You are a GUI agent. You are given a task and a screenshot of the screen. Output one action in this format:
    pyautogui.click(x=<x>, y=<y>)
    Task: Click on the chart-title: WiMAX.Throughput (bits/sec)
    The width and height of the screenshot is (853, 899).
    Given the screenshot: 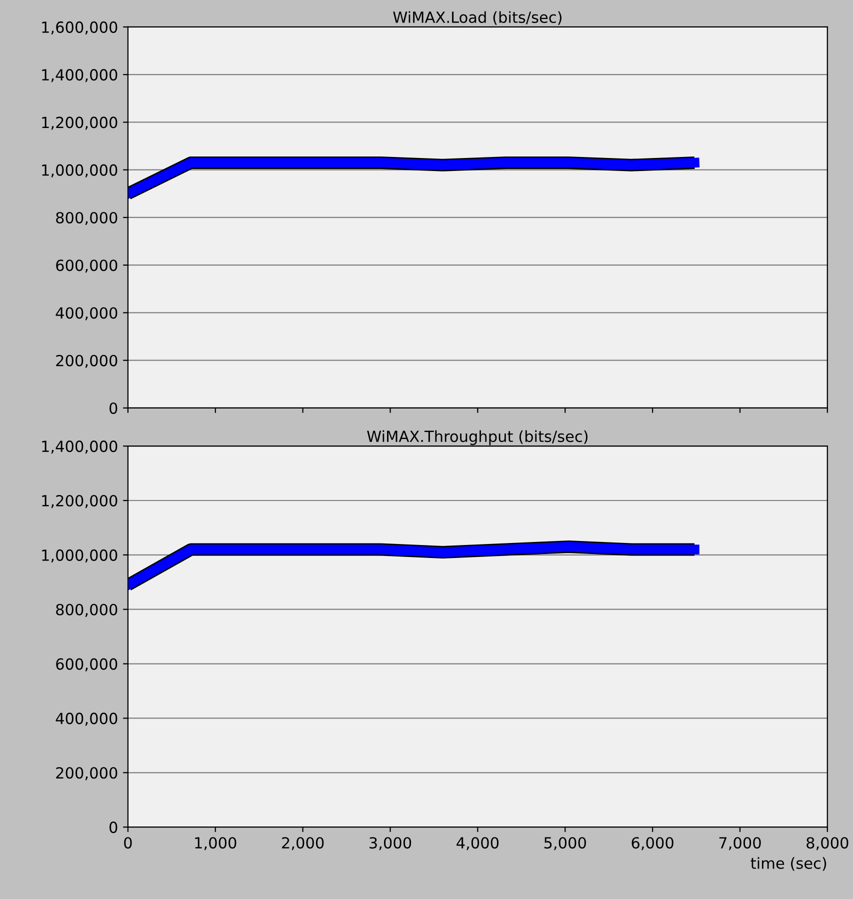 What is the action you would take?
    pyautogui.click(x=477, y=438)
    